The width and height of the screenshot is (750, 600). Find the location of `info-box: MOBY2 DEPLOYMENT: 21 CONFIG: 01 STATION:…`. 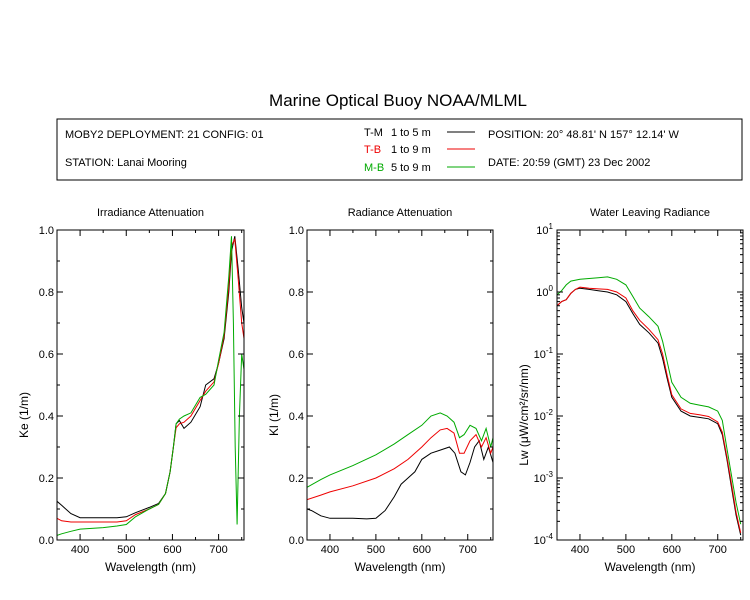

info-box: MOBY2 DEPLOYMENT: 21 CONFIG: 01 STATION:… is located at coordinates (399, 149).